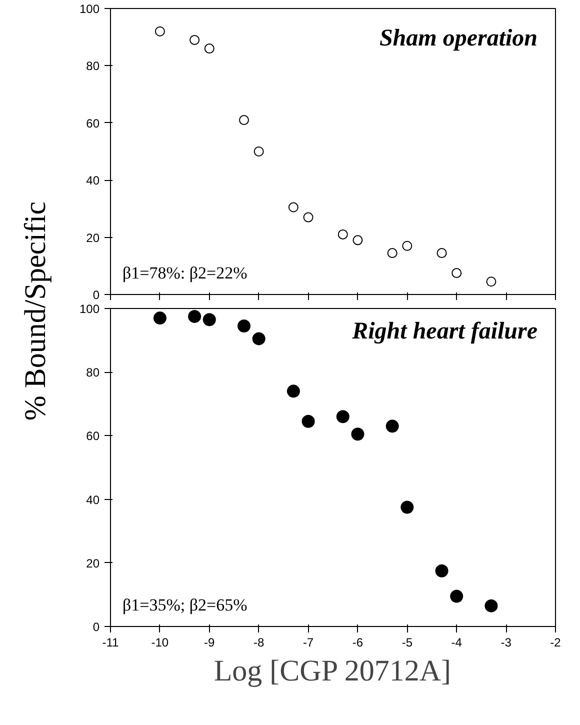 Image resolution: width=580 pixels, height=725 pixels. What do you see at coordinates (333, 671) in the screenshot?
I see `x-axis-title: Log [CGP 20712A]` at bounding box center [333, 671].